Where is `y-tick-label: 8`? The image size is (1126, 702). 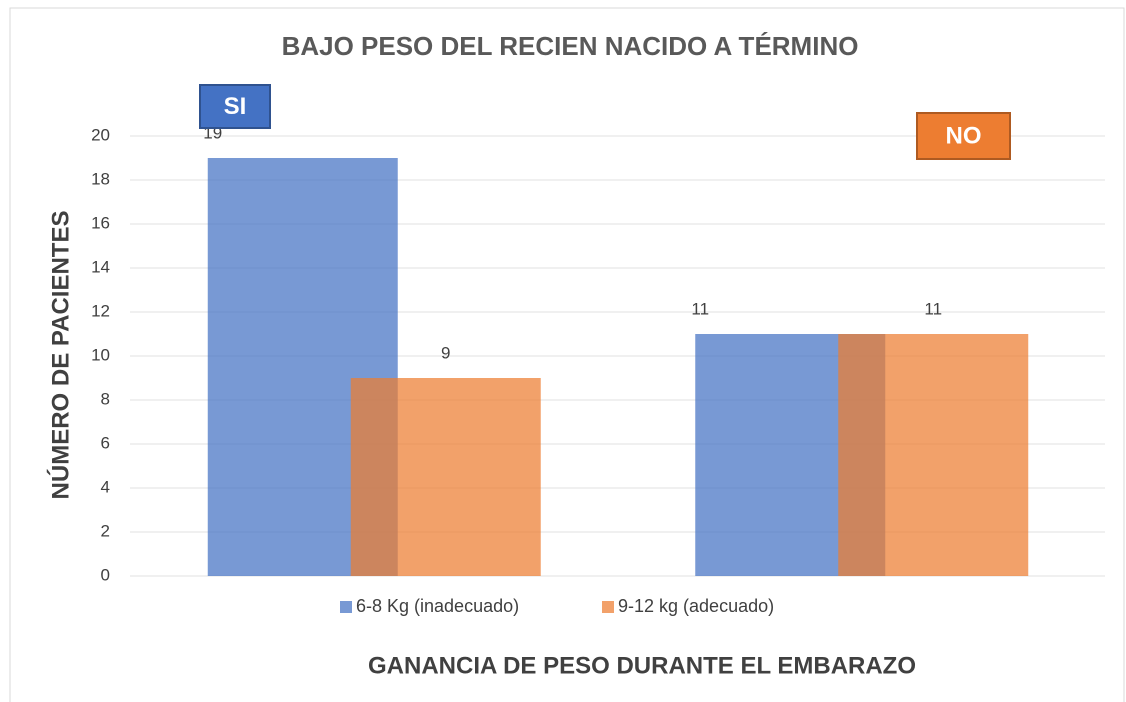 y-tick-label: 8 is located at coordinates (105, 398).